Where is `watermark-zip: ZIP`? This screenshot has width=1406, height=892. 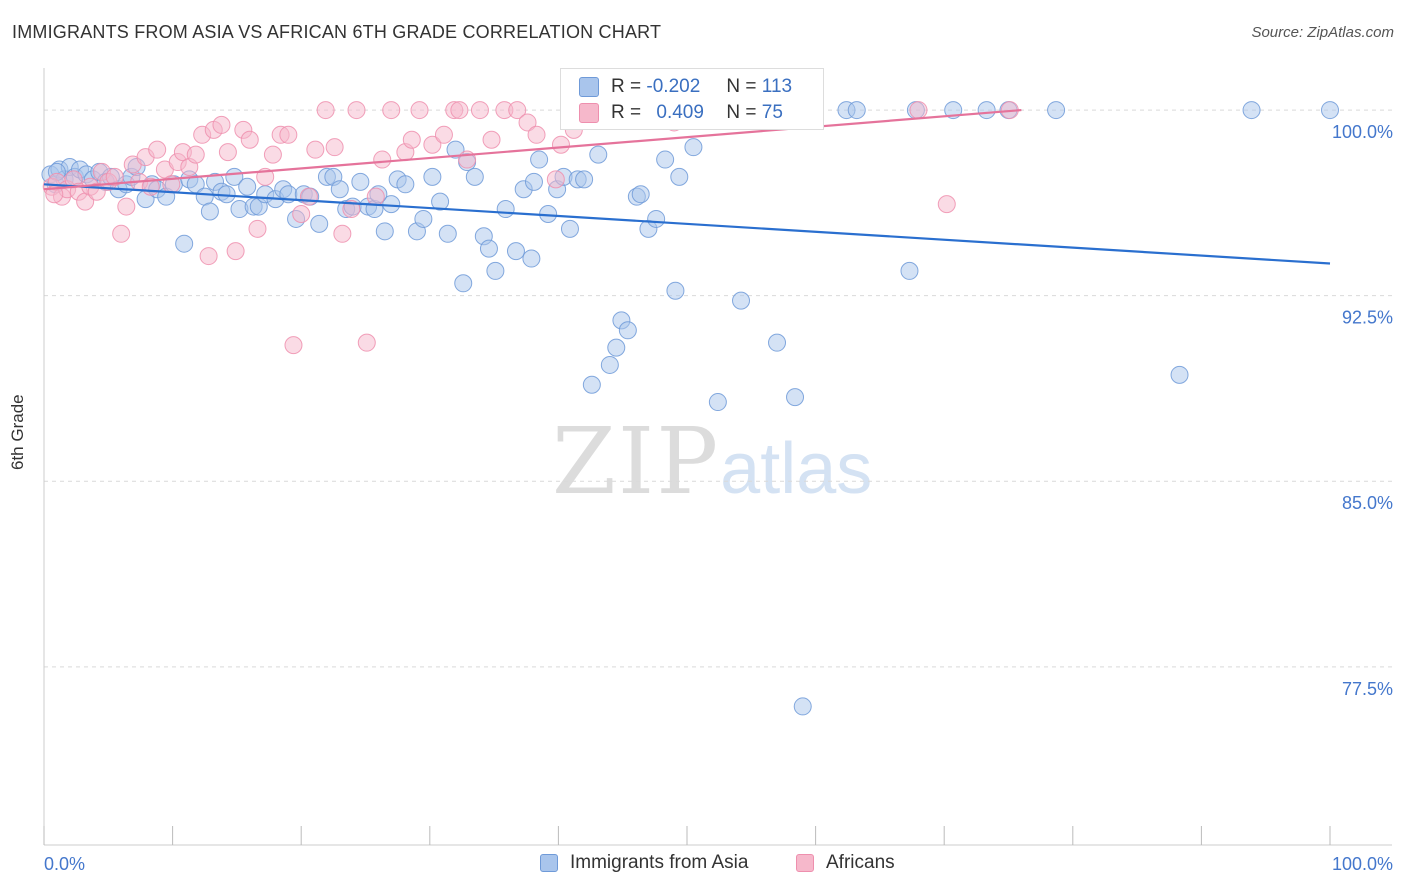 watermark-zip: ZIP is located at coordinates (636, 461).